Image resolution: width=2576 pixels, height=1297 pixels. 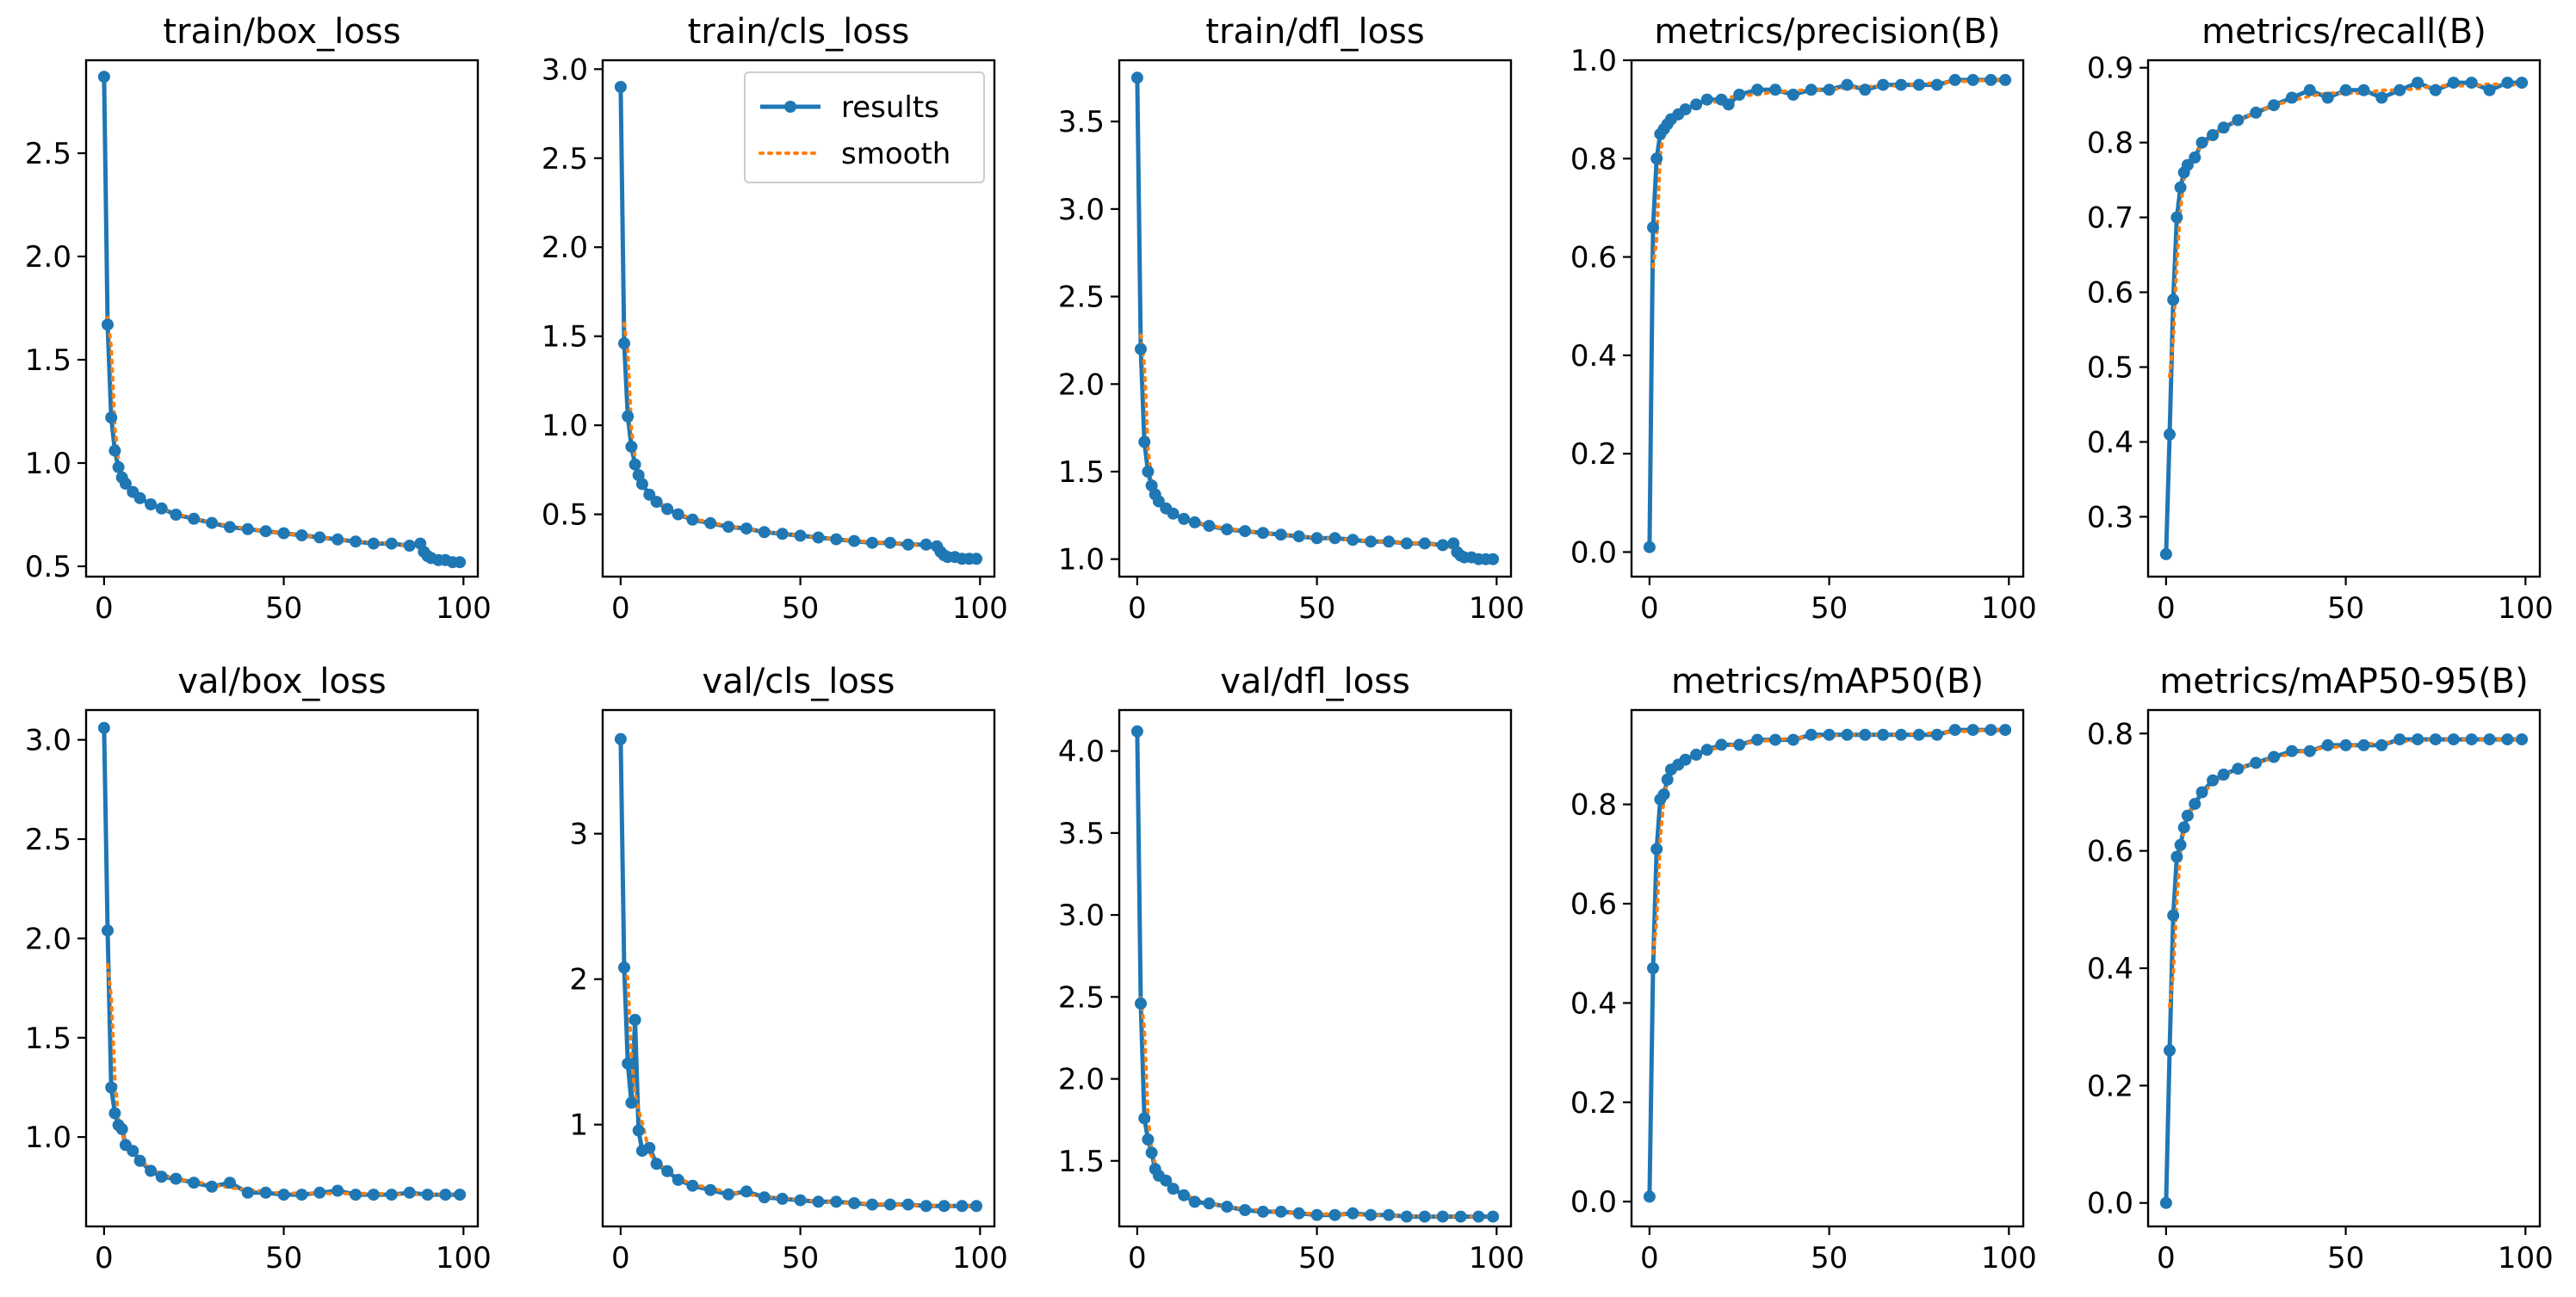 I want to click on legend-results-label: results, so click(x=890, y=107).